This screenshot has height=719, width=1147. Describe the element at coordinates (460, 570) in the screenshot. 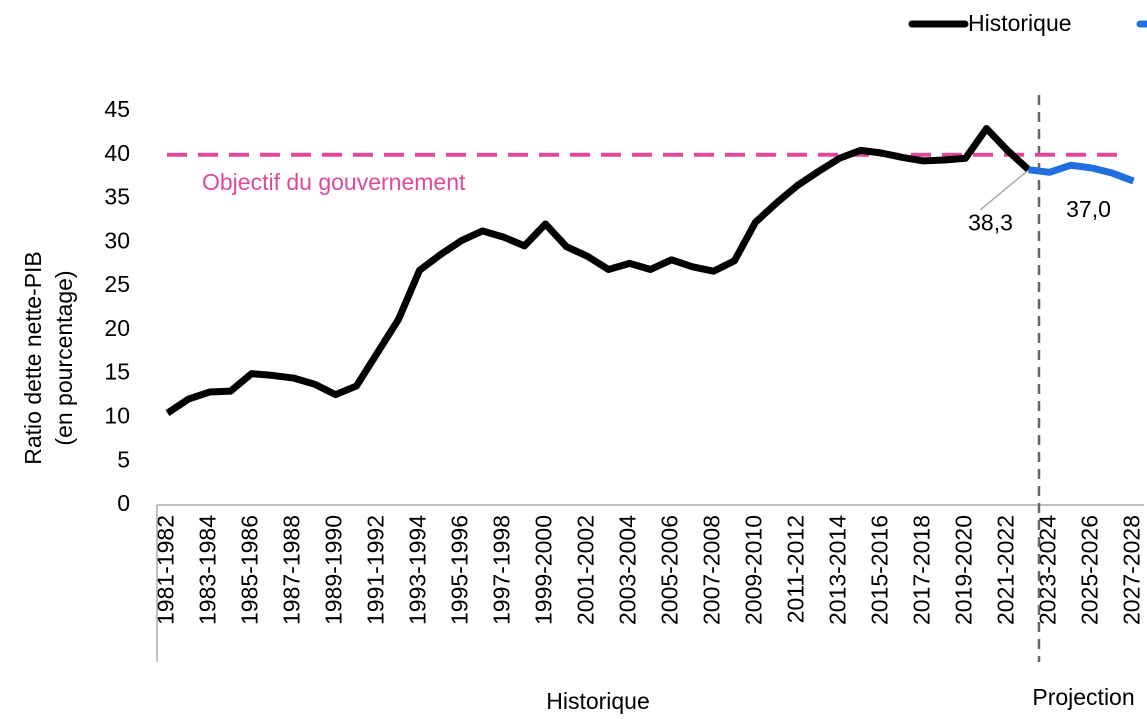

I see `x-tick-label: 1995-1996` at that location.